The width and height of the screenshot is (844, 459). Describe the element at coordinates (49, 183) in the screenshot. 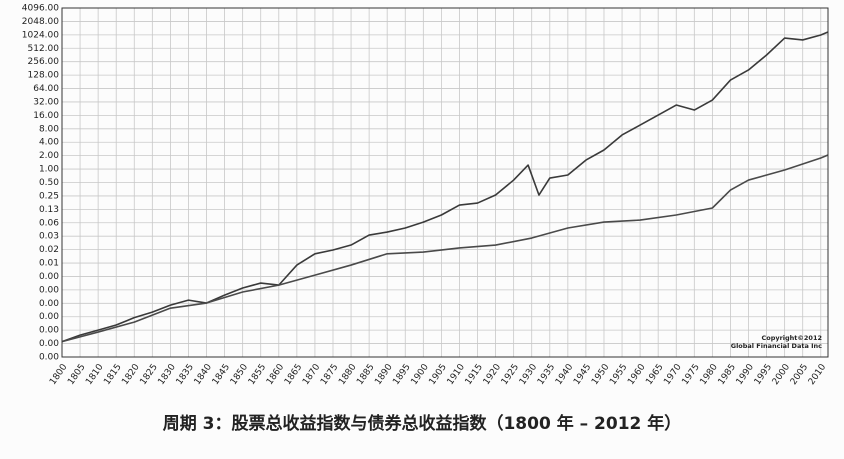

I see `y-tick-label: 0.50` at that location.